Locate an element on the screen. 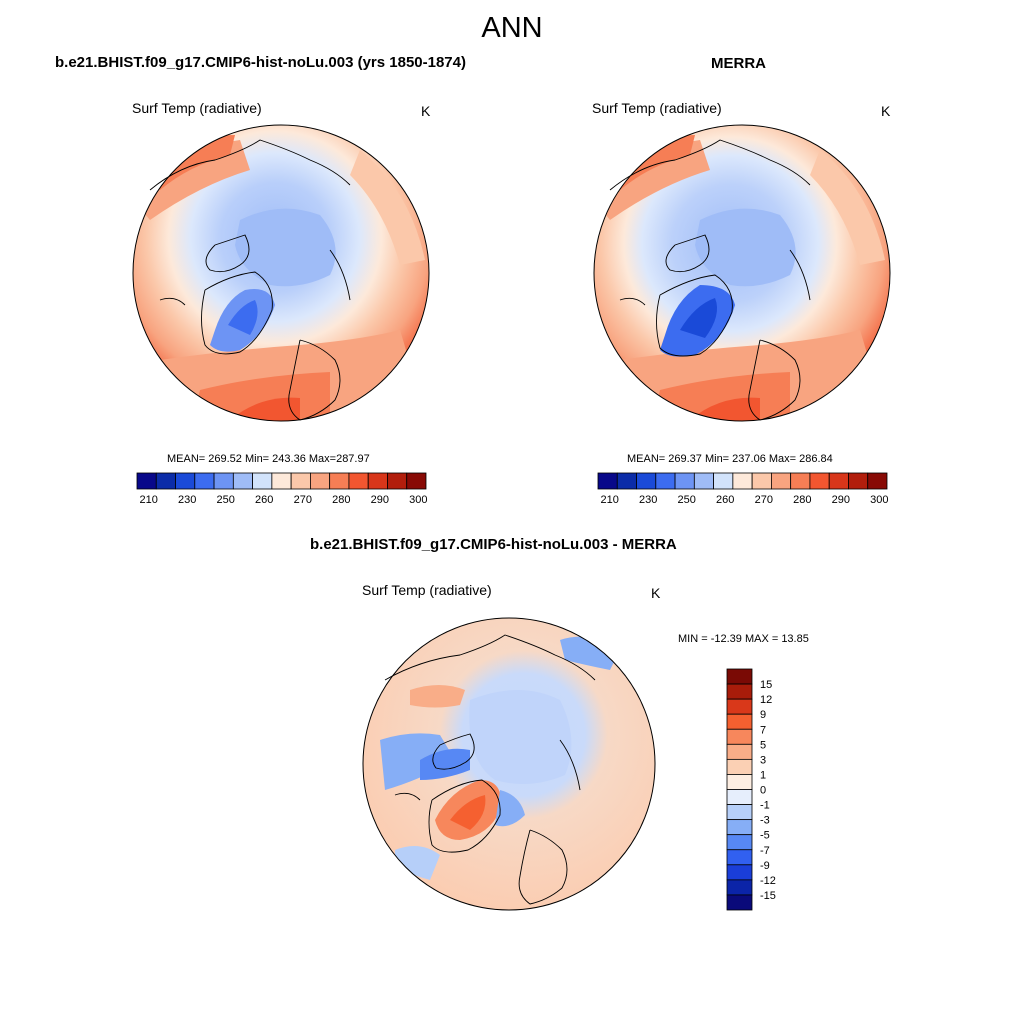 The width and height of the screenshot is (1024, 1024). panel-3-polar-map is located at coordinates (509, 764).